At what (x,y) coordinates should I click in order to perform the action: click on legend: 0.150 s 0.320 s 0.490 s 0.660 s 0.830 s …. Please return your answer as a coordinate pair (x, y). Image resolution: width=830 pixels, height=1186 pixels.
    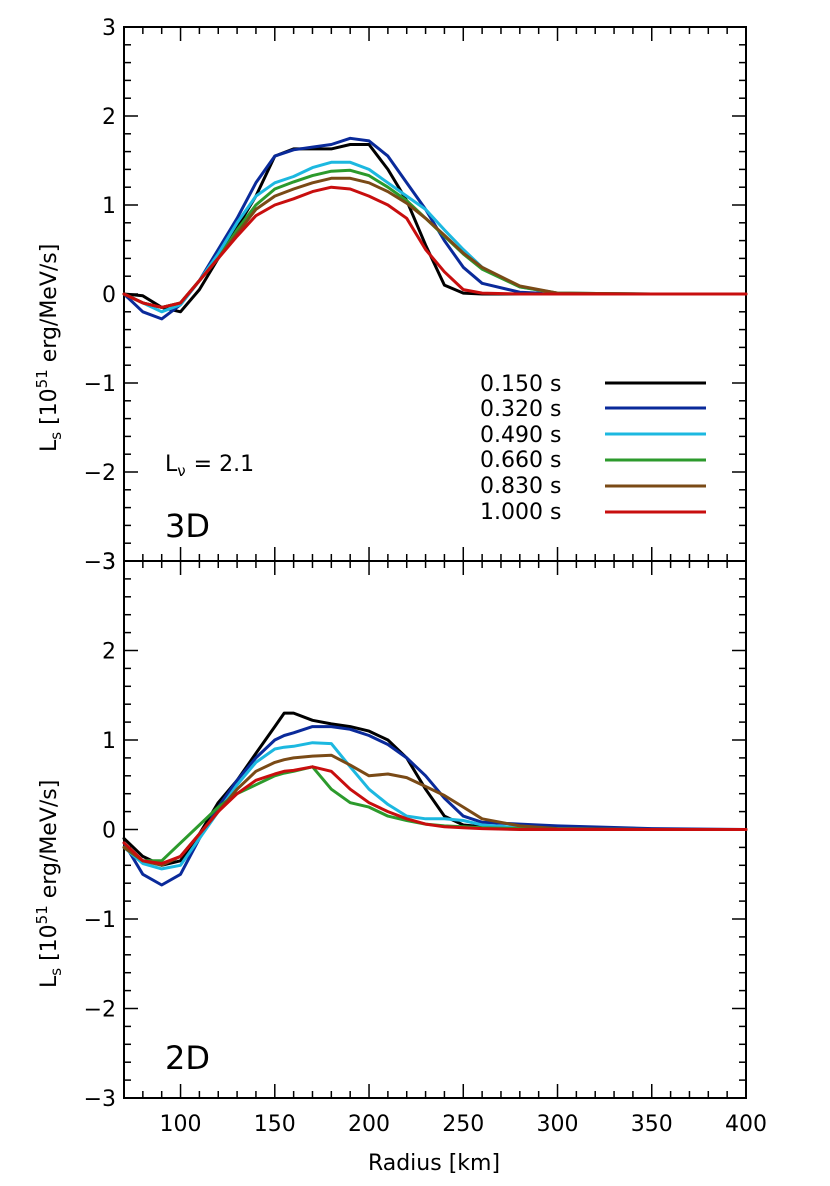
    Looking at the image, I should click on (593, 448).